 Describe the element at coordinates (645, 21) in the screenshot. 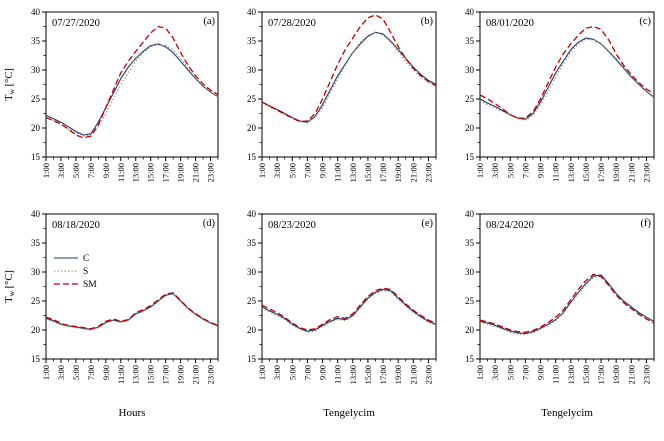

I see `panel-letter: (c)` at that location.